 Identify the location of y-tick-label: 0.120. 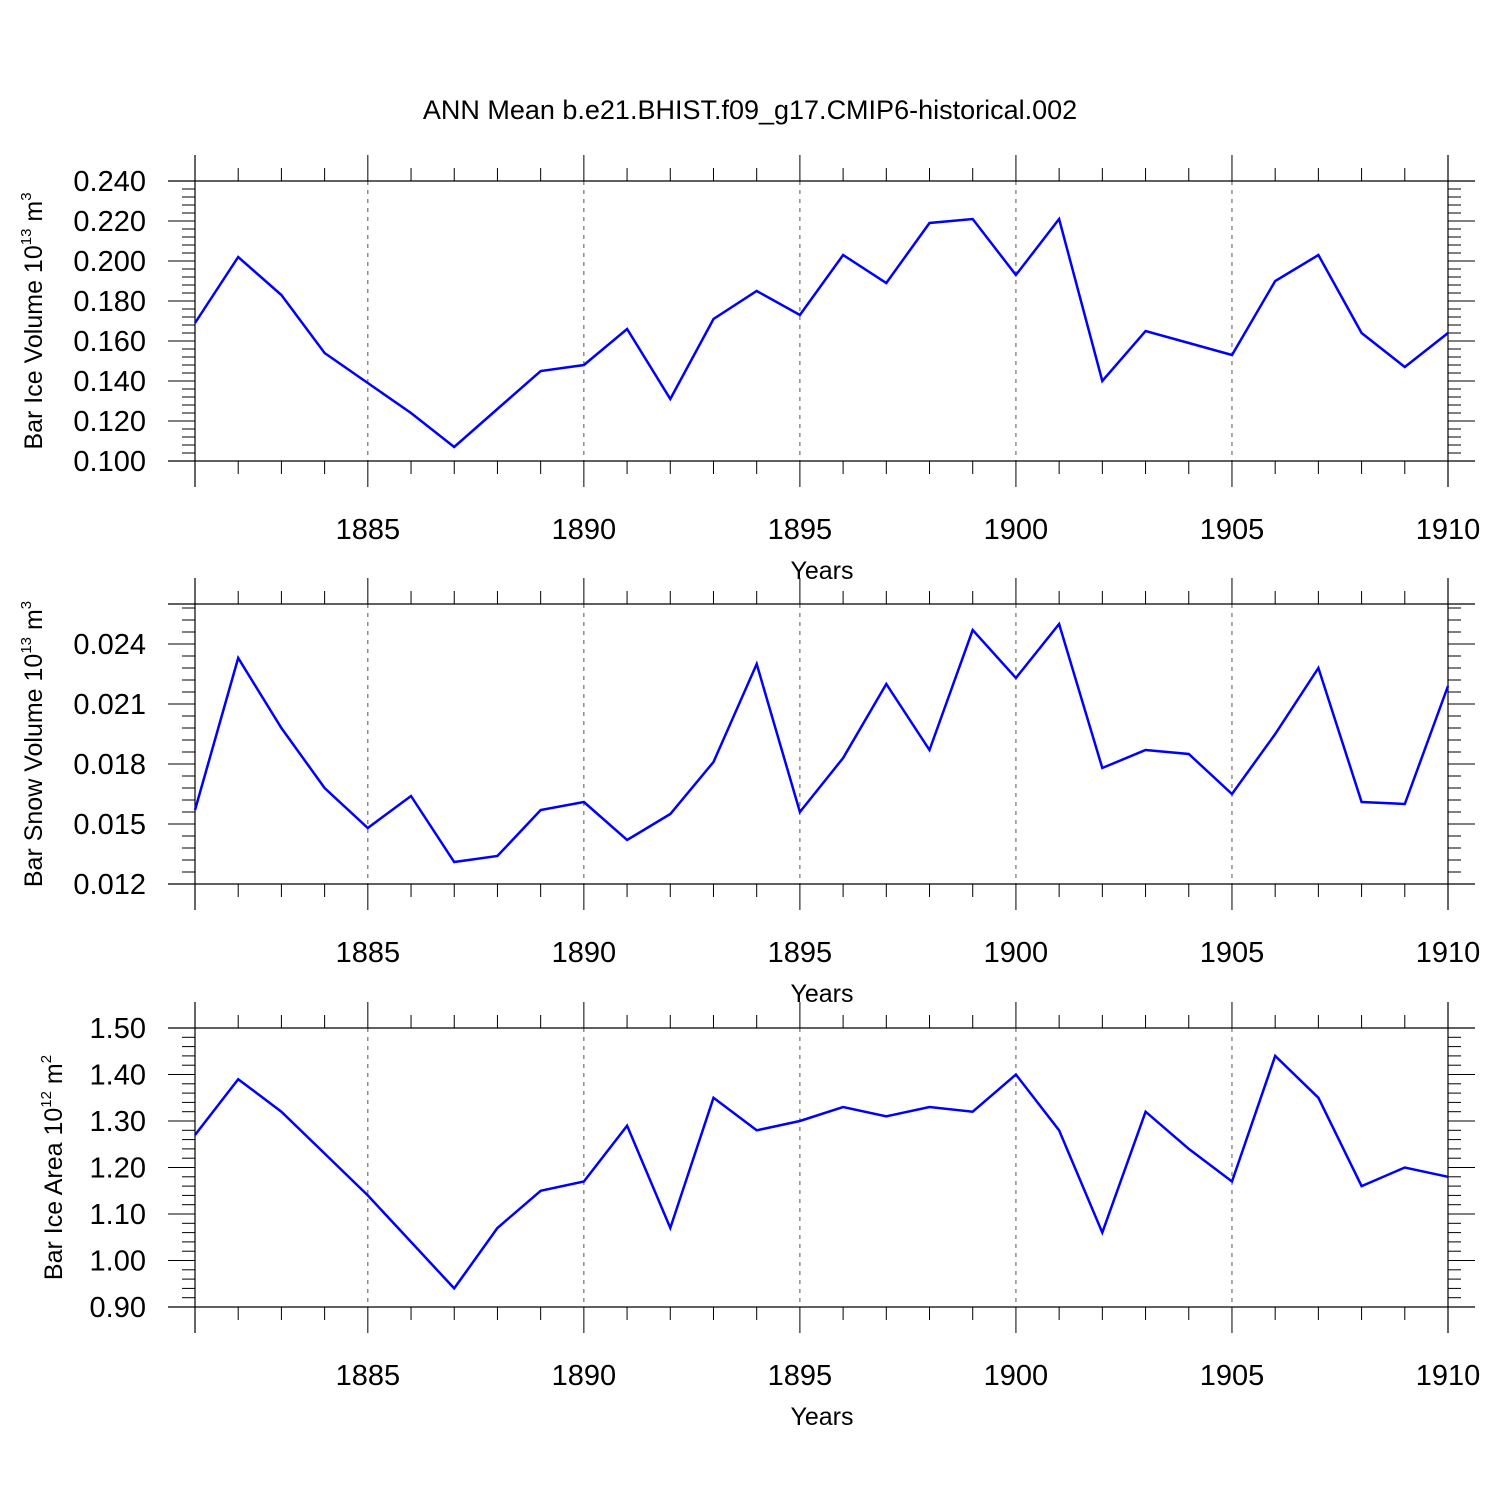
(109, 422).